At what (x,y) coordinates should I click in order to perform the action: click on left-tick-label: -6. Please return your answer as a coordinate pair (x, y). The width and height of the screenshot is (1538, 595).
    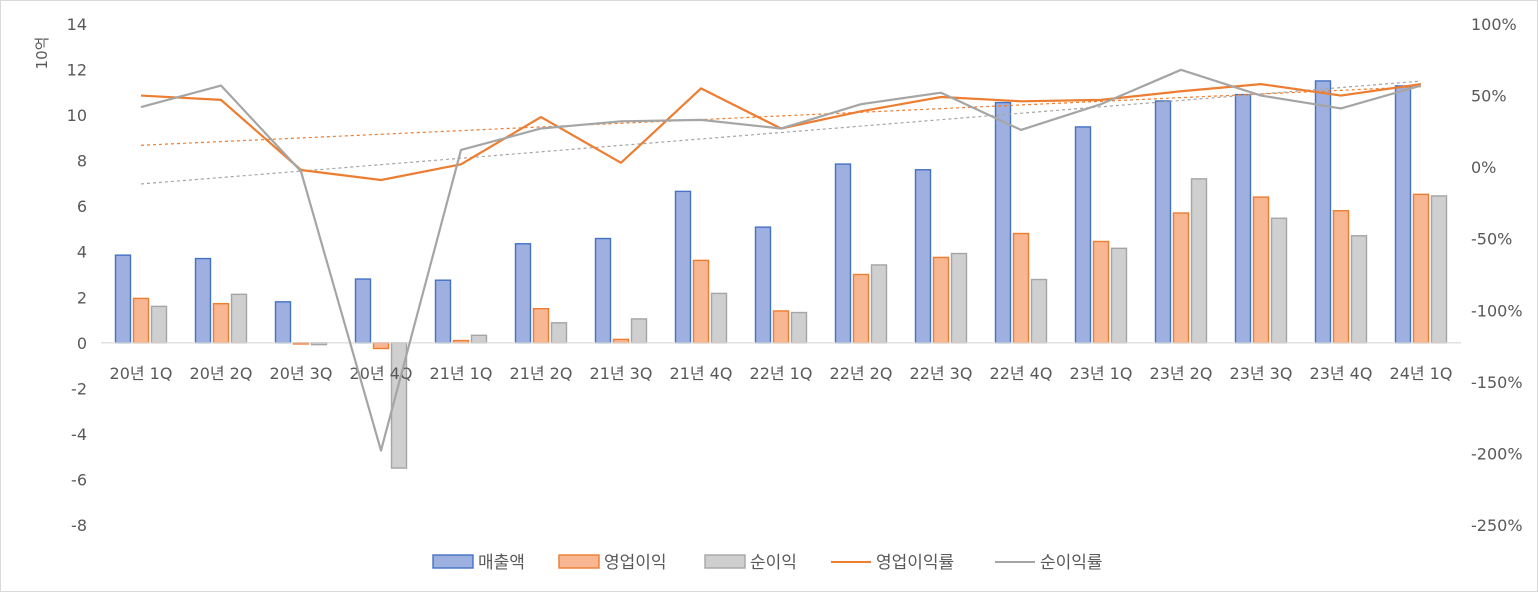
    Looking at the image, I should click on (79, 479).